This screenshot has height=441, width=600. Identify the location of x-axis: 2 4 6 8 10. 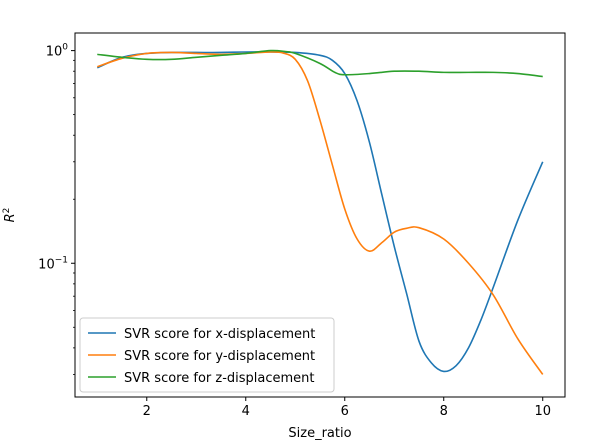
(347, 408).